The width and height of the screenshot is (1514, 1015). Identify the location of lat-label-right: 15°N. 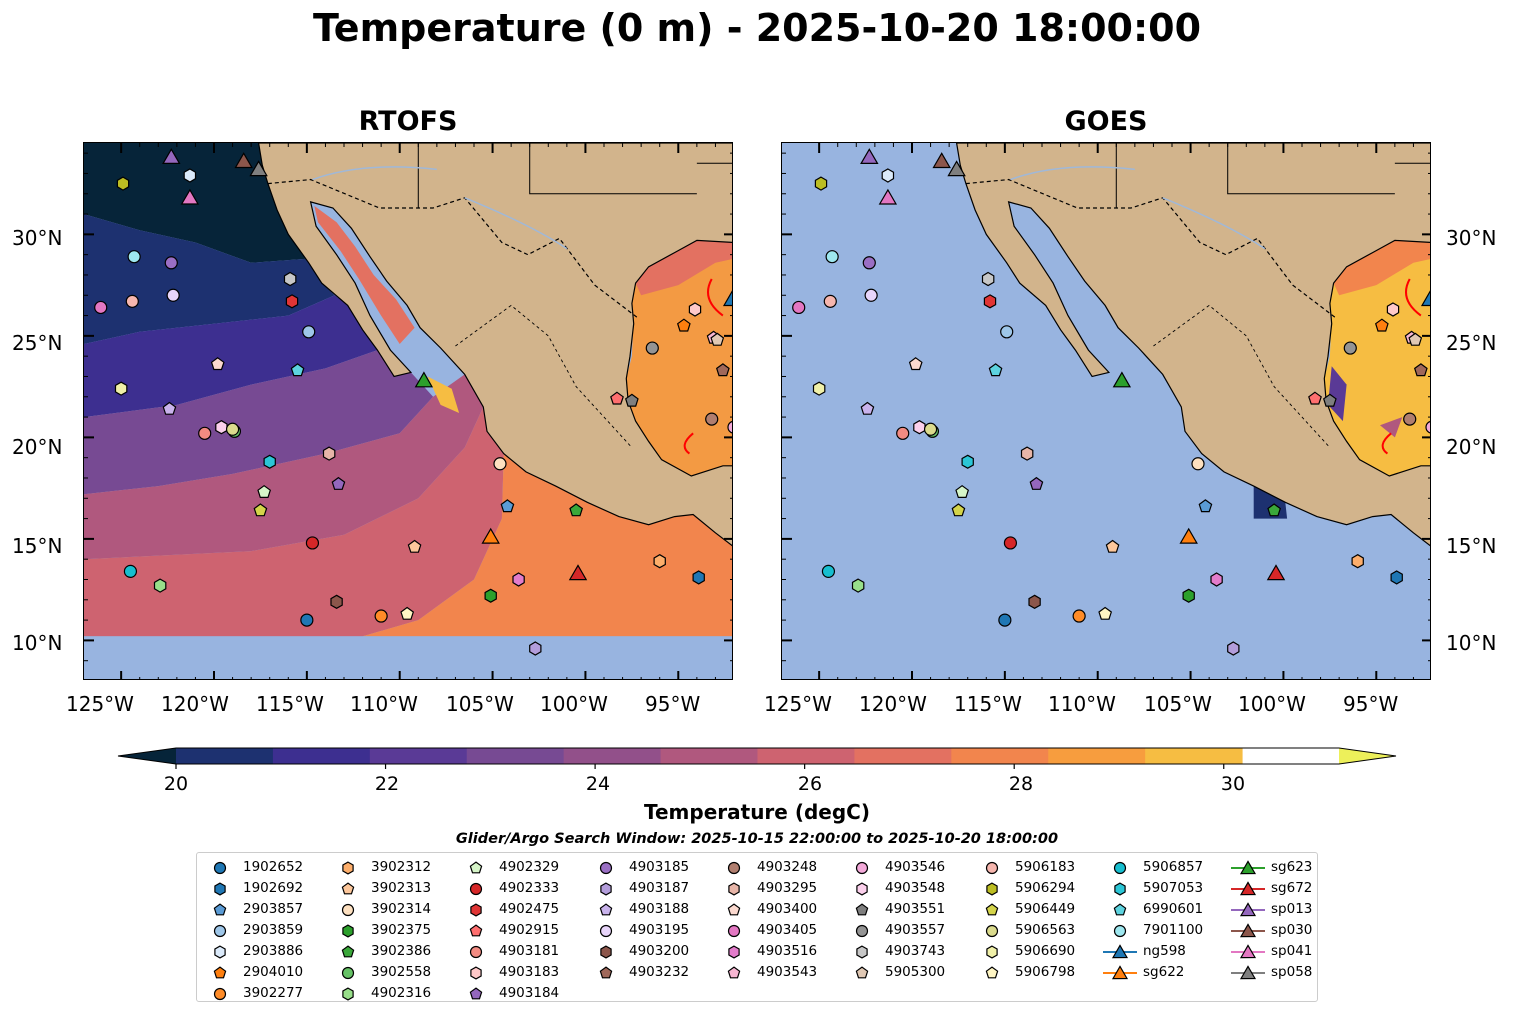
(1471, 546).